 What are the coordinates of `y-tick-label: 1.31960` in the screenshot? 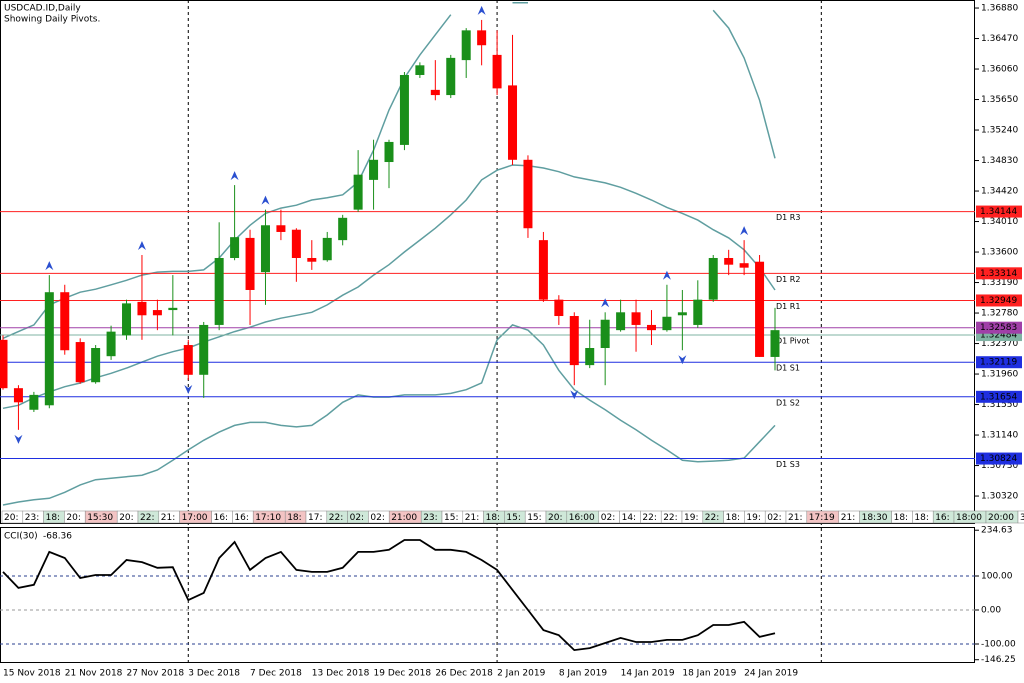 It's located at (999, 375).